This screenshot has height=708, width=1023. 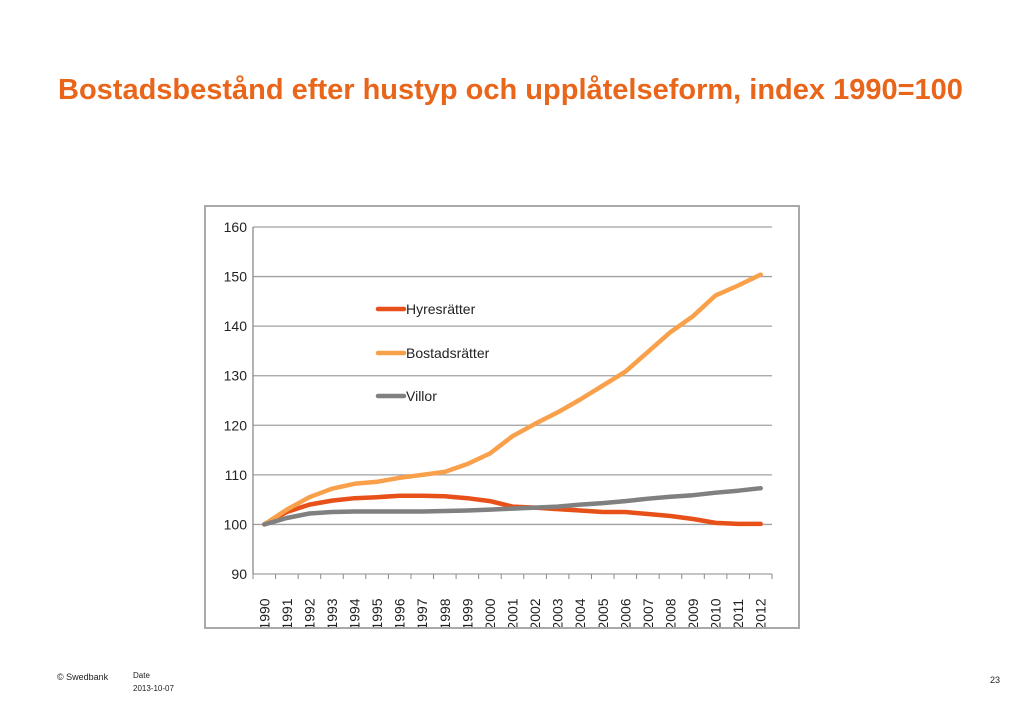 I want to click on x-tick-label: 2006, so click(x=625, y=612).